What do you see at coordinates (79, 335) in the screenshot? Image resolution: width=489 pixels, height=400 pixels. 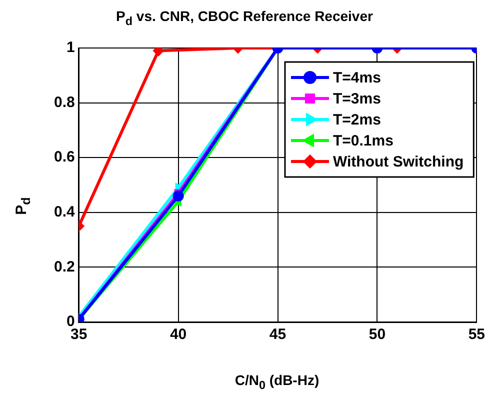 I see `x-tick-label: 35` at bounding box center [79, 335].